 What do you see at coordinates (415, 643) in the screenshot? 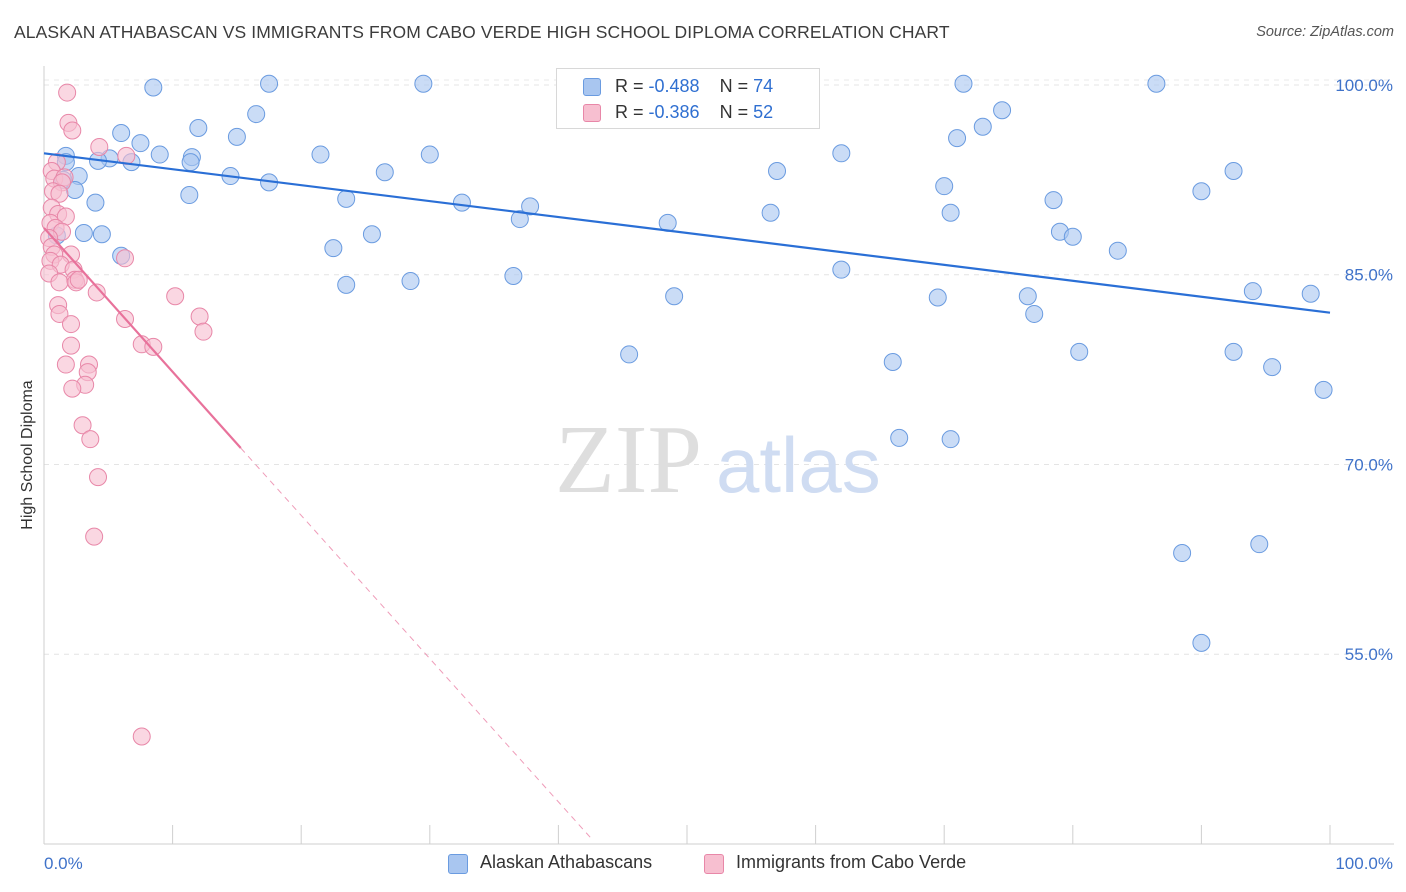
I see `trend-line-extension` at bounding box center [415, 643].